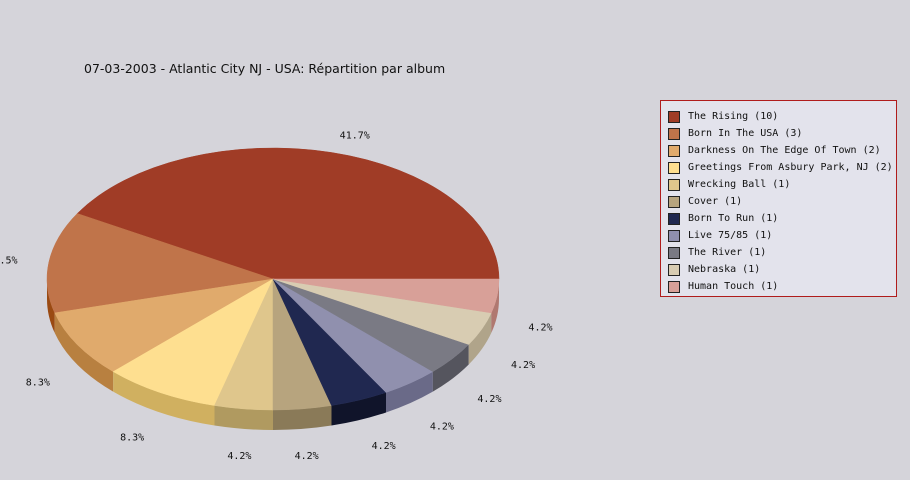 This screenshot has width=910, height=480. What do you see at coordinates (727, 252) in the screenshot?
I see `legend-label: The River (1)` at bounding box center [727, 252].